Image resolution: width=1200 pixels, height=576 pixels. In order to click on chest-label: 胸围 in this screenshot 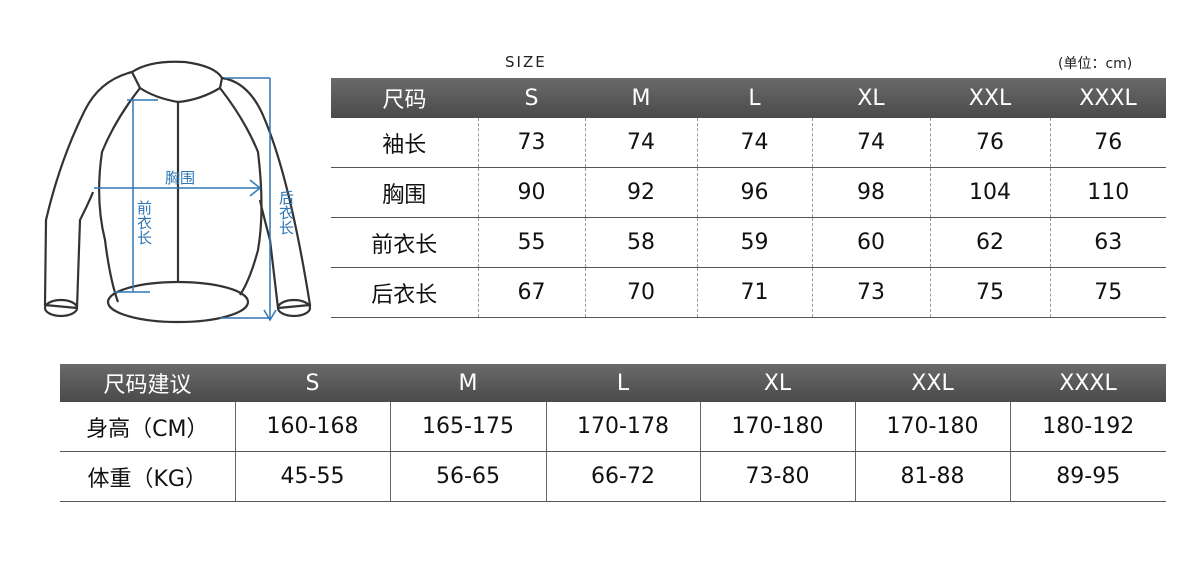, I will do `click(180, 178)`.